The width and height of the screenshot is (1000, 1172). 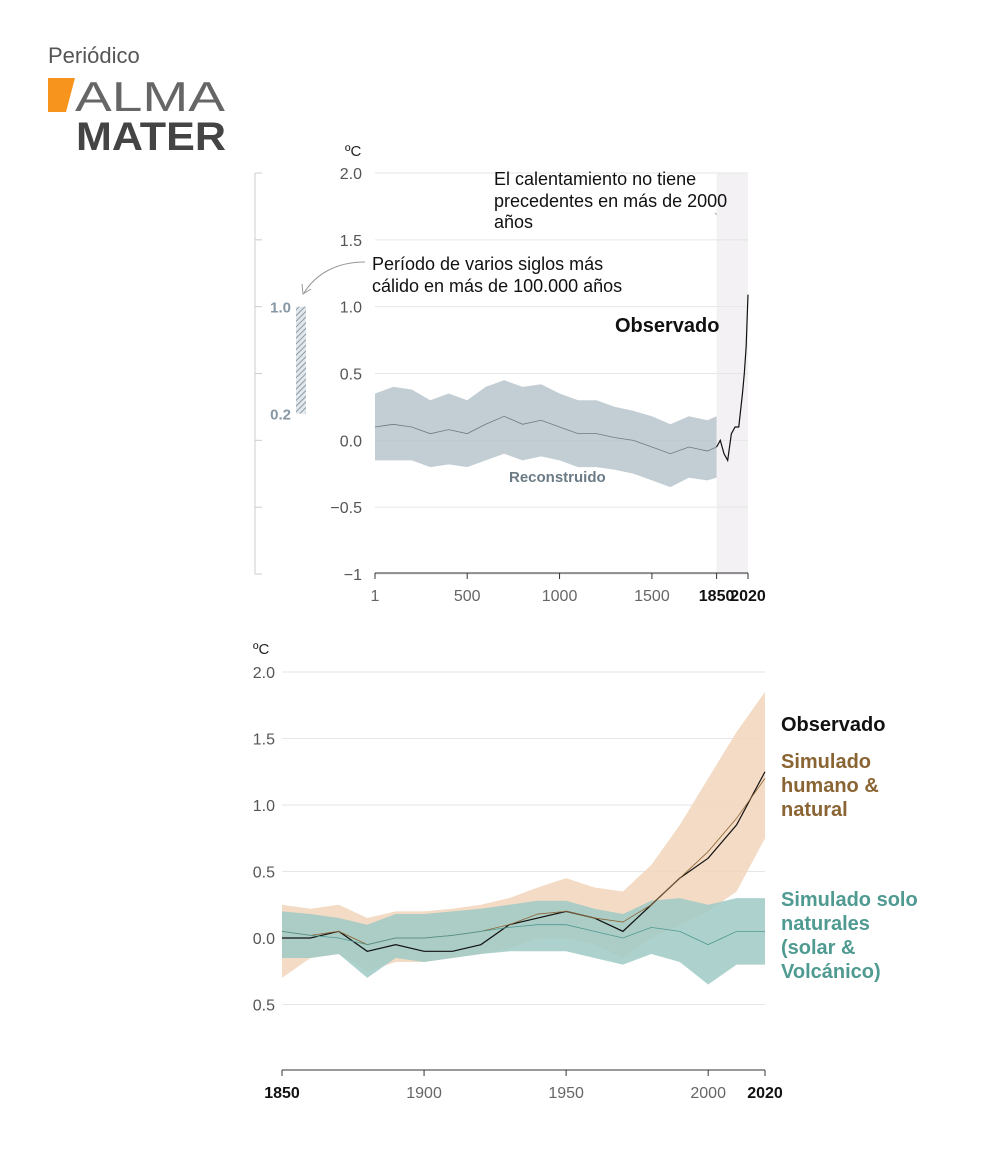 What do you see at coordinates (280, 308) in the screenshot?
I see `range-label: 1.0` at bounding box center [280, 308].